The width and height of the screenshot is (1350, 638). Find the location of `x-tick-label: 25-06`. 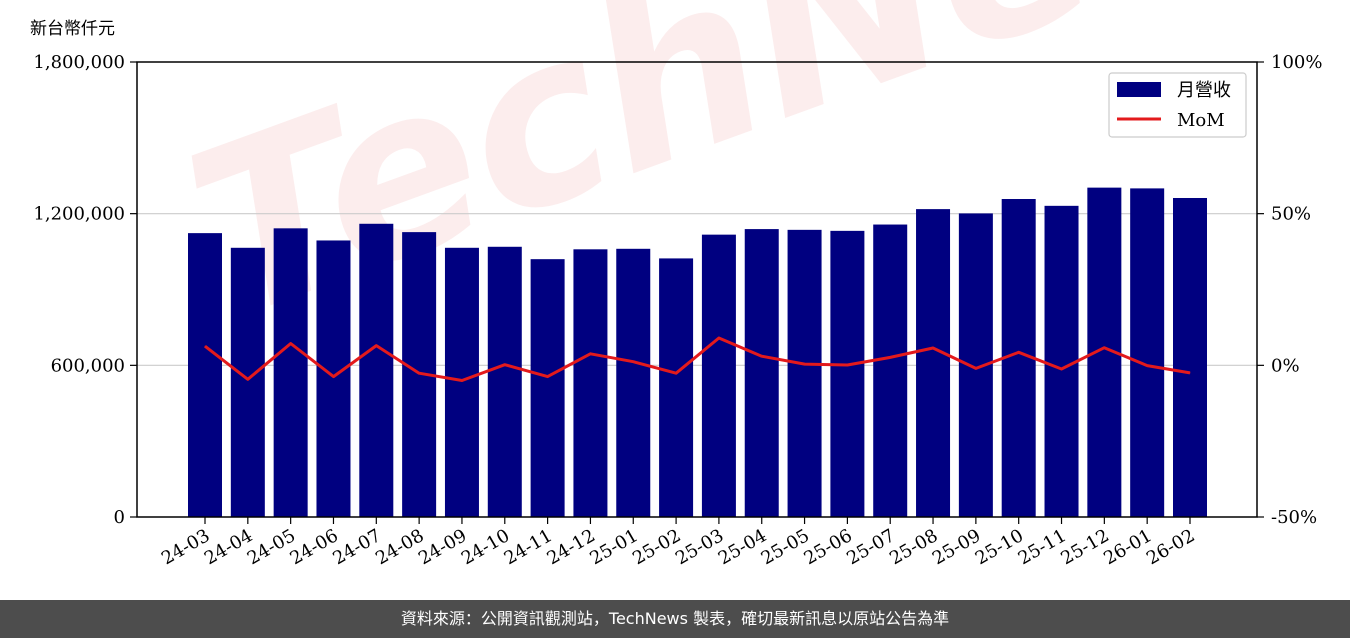

x-tick-label: 25-06 is located at coordinates (827, 547).